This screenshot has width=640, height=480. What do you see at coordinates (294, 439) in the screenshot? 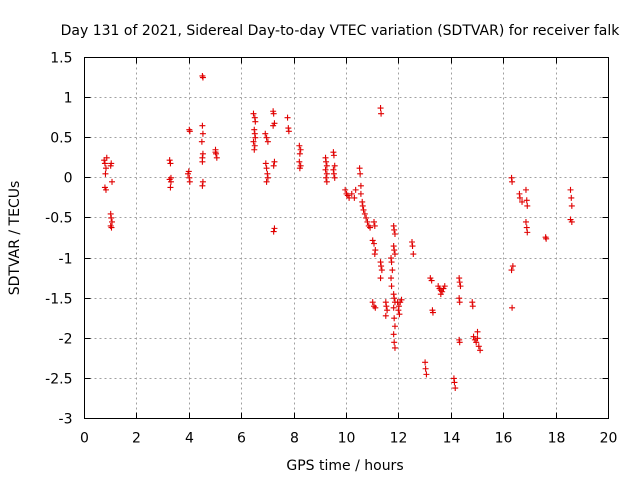
I see `x-tick-label: 8` at bounding box center [294, 439].